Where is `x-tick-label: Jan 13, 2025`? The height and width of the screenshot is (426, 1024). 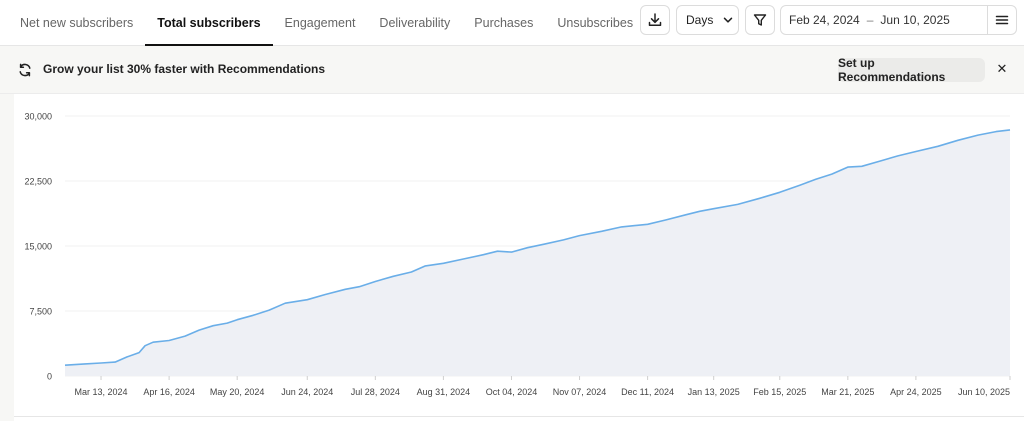
x-tick-label: Jan 13, 2025 is located at coordinates (714, 392).